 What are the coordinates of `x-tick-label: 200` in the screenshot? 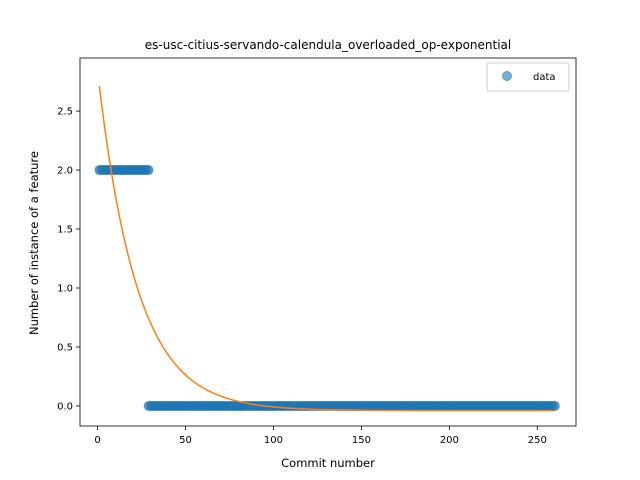 It's located at (449, 440).